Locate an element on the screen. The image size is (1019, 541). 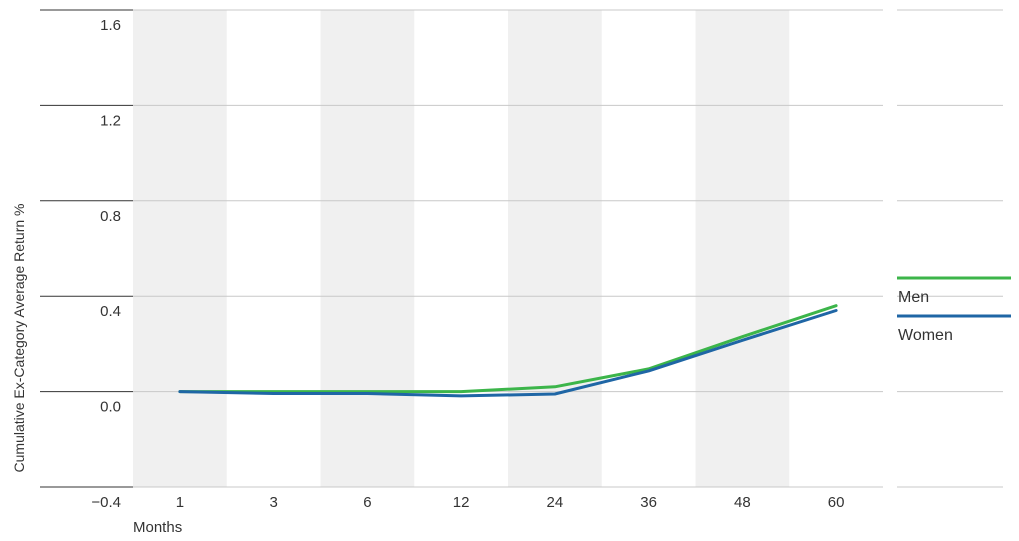
series-line-women is located at coordinates (508, 353).